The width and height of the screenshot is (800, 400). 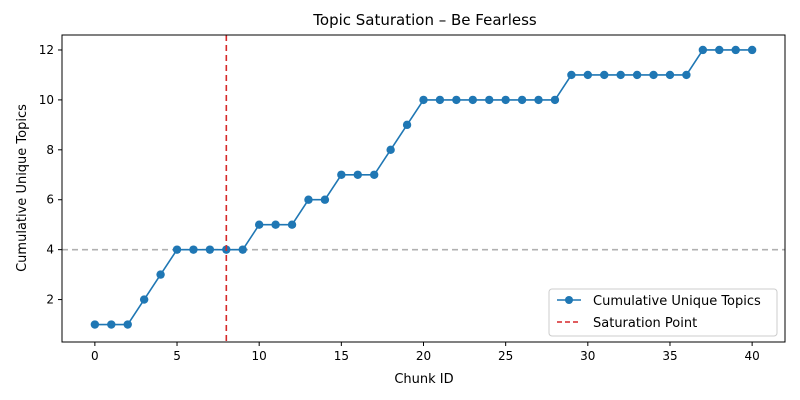 What do you see at coordinates (259, 356) in the screenshot?
I see `x-tick-label: 10` at bounding box center [259, 356].